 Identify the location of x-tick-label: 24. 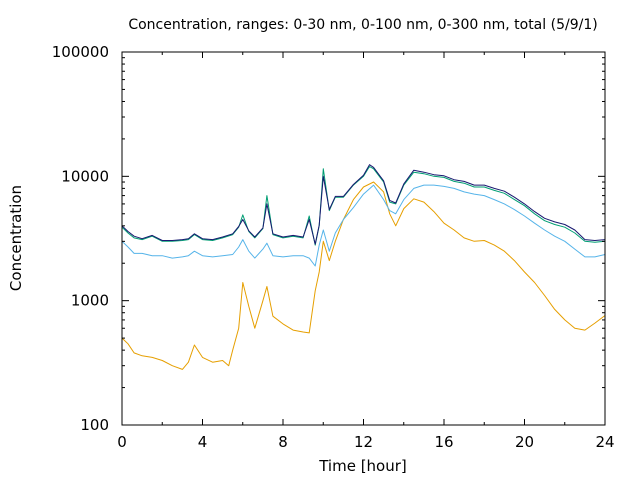
(604, 442).